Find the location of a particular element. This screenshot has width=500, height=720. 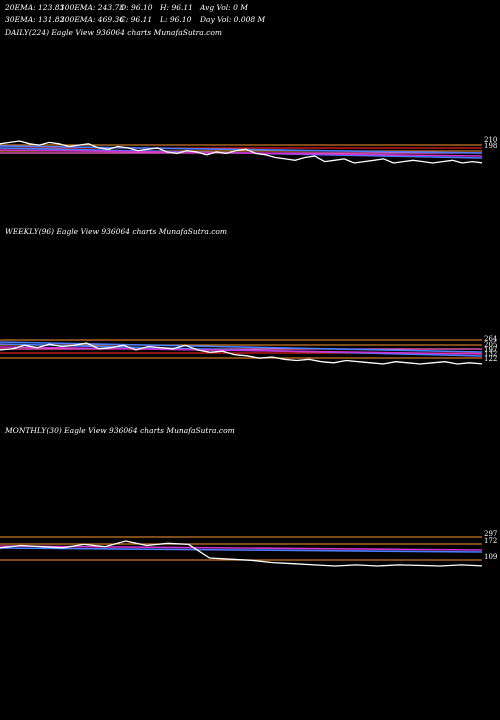

weekly-axis-label-4: 122 is located at coordinates (490, 359).